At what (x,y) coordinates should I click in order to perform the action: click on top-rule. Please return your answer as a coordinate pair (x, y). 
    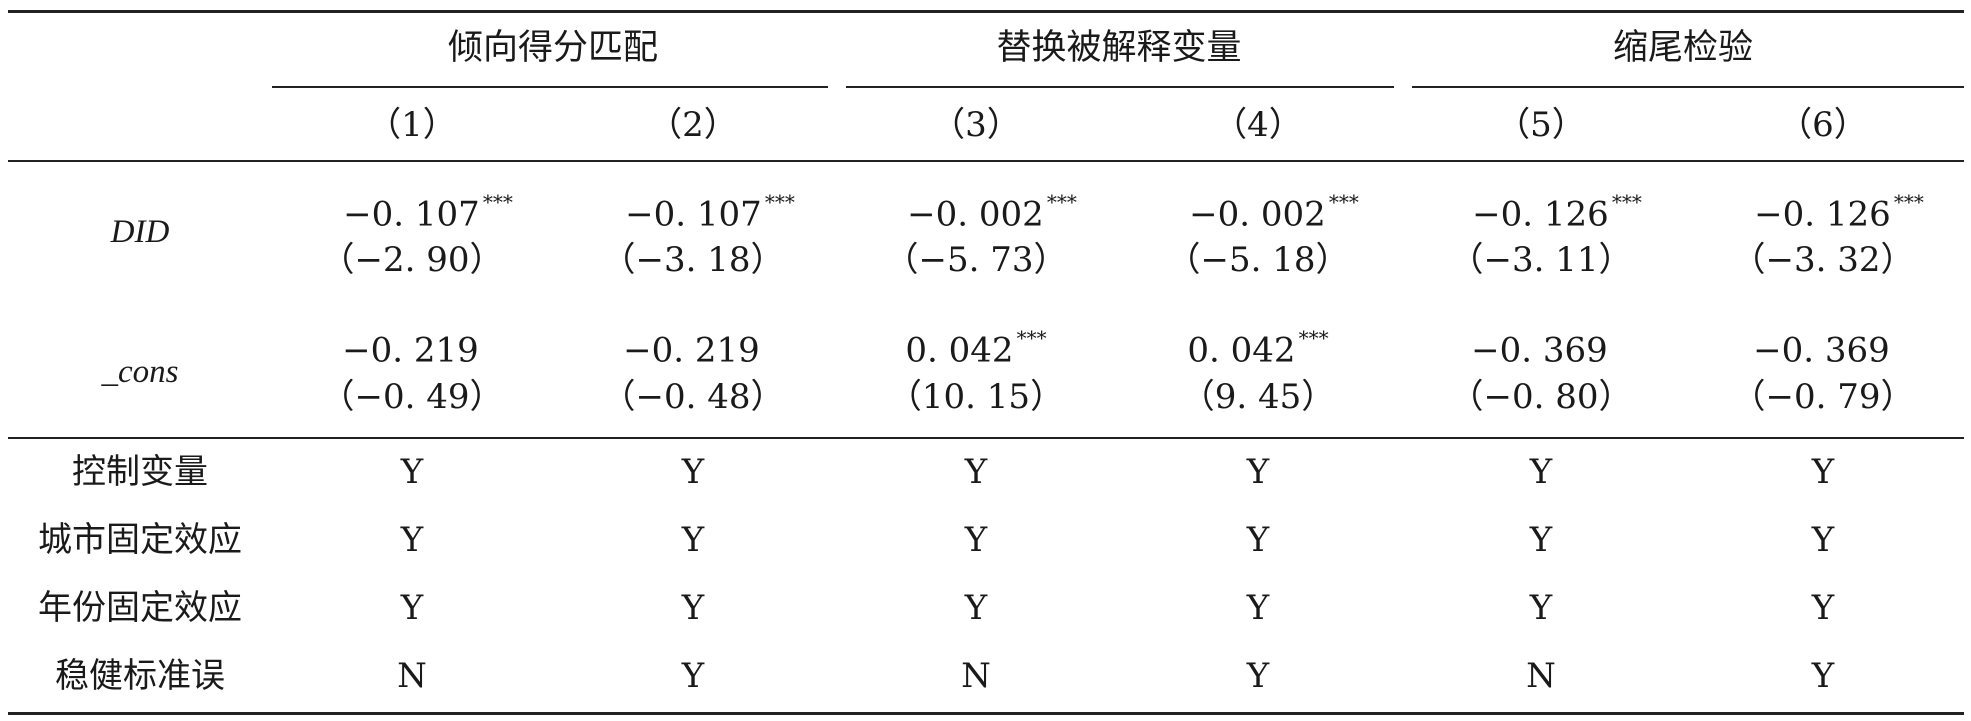
    Looking at the image, I should click on (986, 11).